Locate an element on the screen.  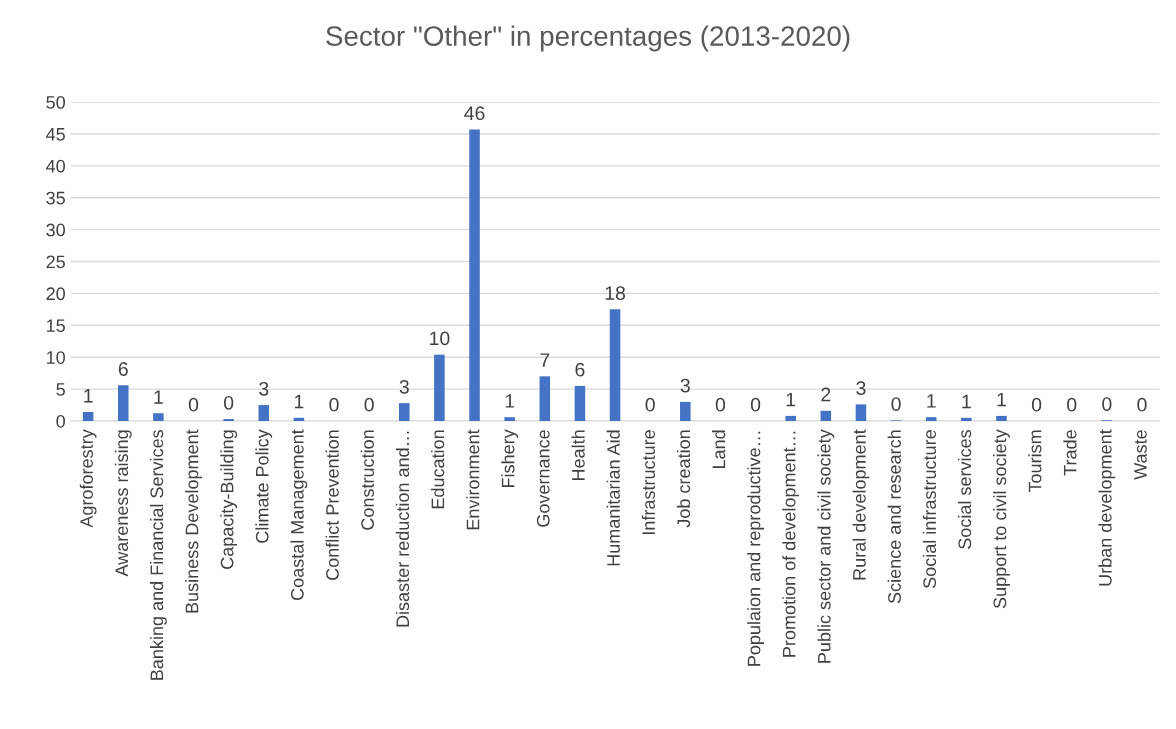
y-tick-label: 20 is located at coordinates (55, 294).